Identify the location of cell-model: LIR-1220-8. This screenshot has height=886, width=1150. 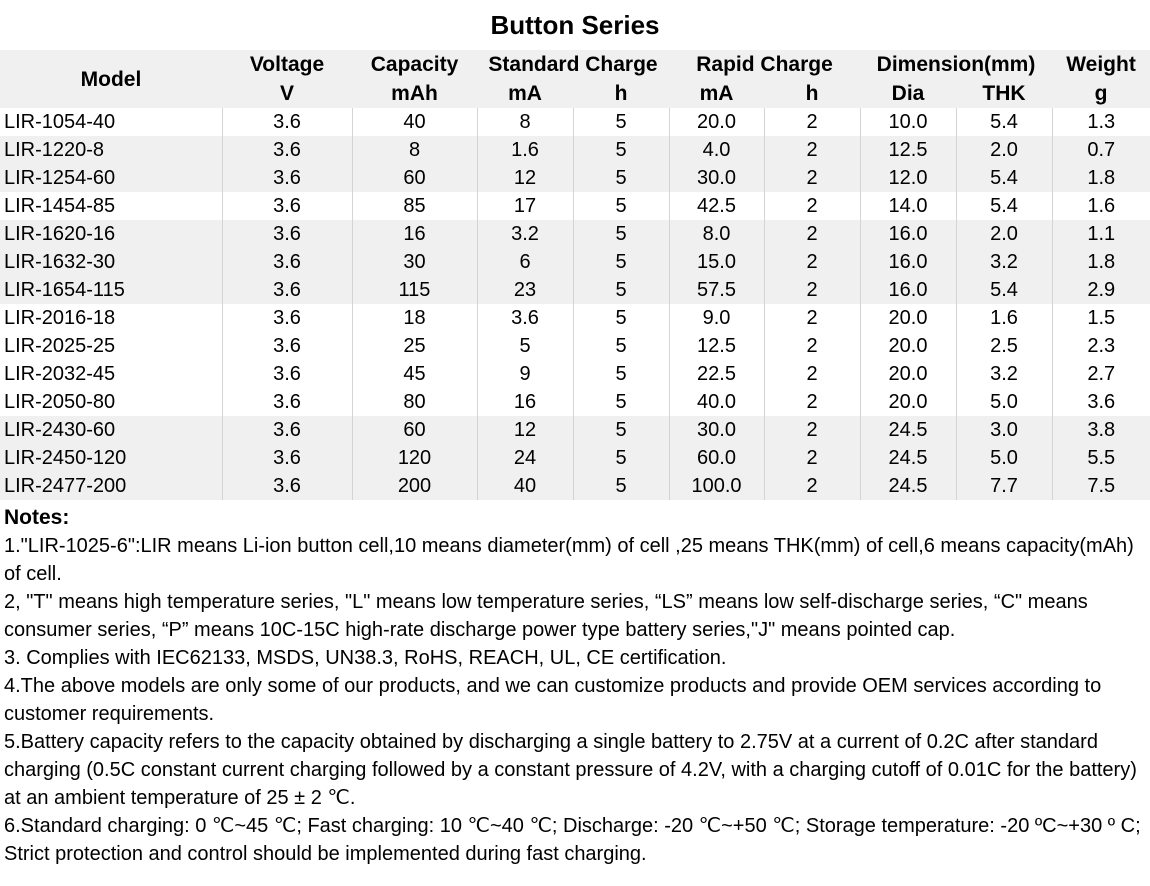
(111, 150).